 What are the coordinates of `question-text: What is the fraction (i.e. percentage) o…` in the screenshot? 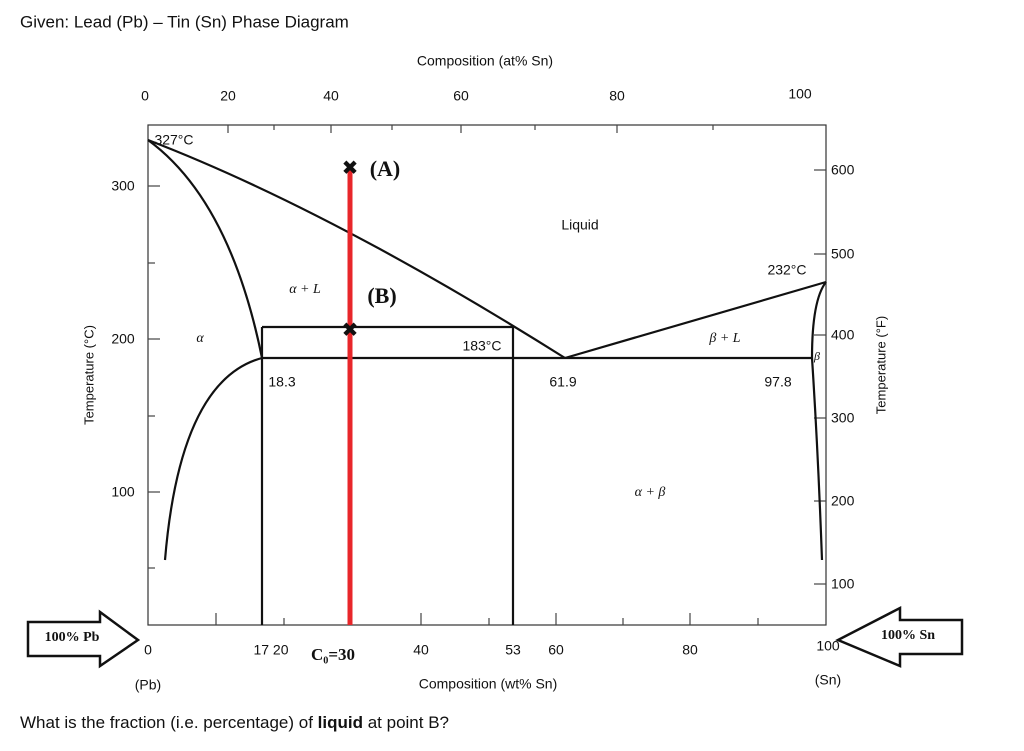 It's located at (169, 722).